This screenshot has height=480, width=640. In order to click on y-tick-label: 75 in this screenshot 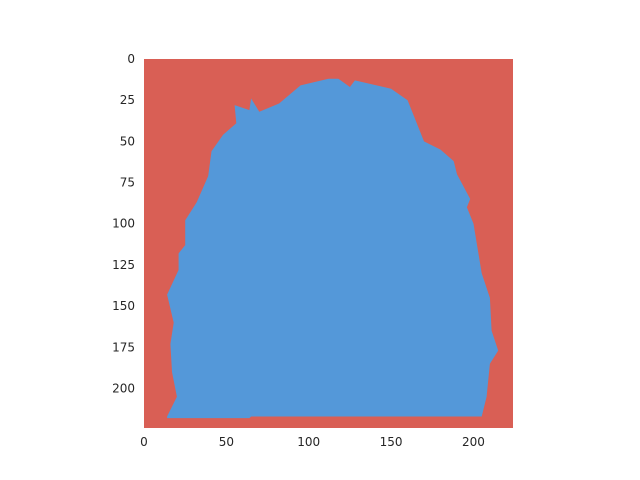, I will do `click(127, 183)`.